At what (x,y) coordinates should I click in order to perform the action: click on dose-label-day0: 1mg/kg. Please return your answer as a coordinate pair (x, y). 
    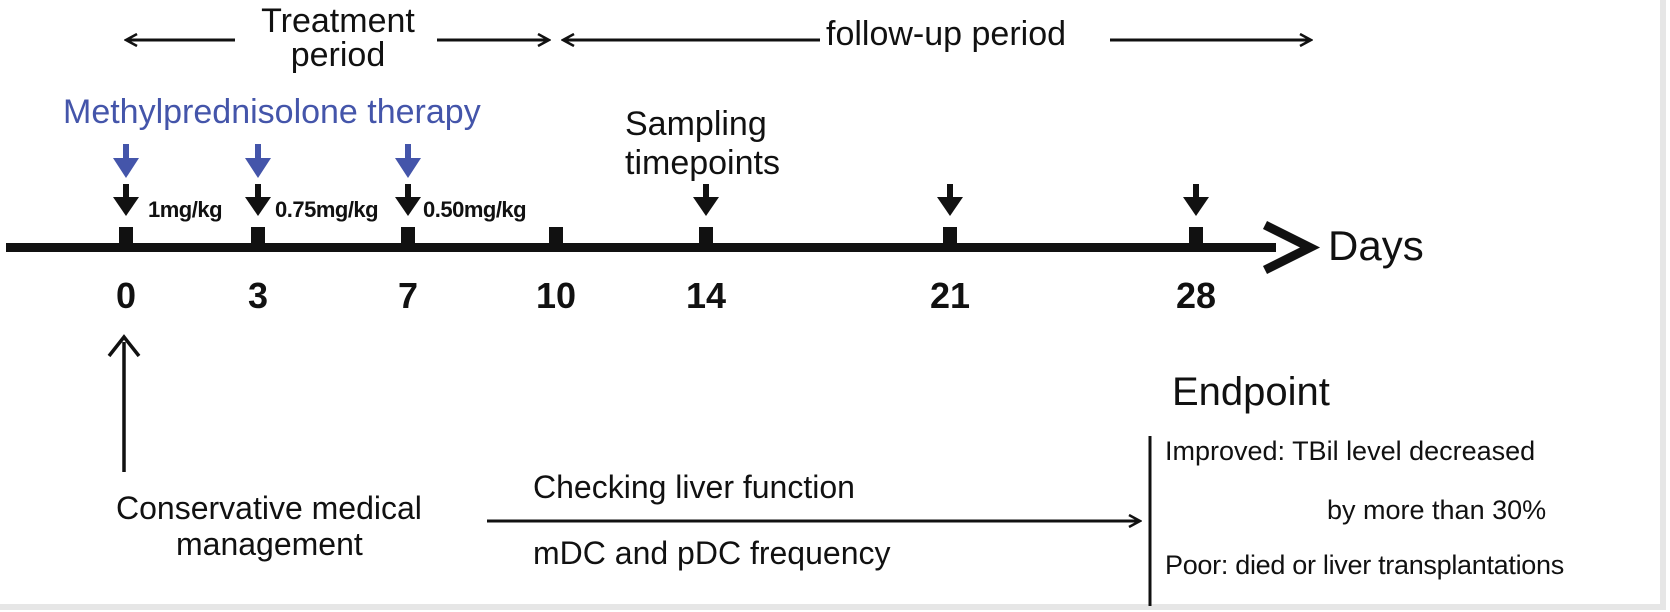
    Looking at the image, I should click on (185, 209).